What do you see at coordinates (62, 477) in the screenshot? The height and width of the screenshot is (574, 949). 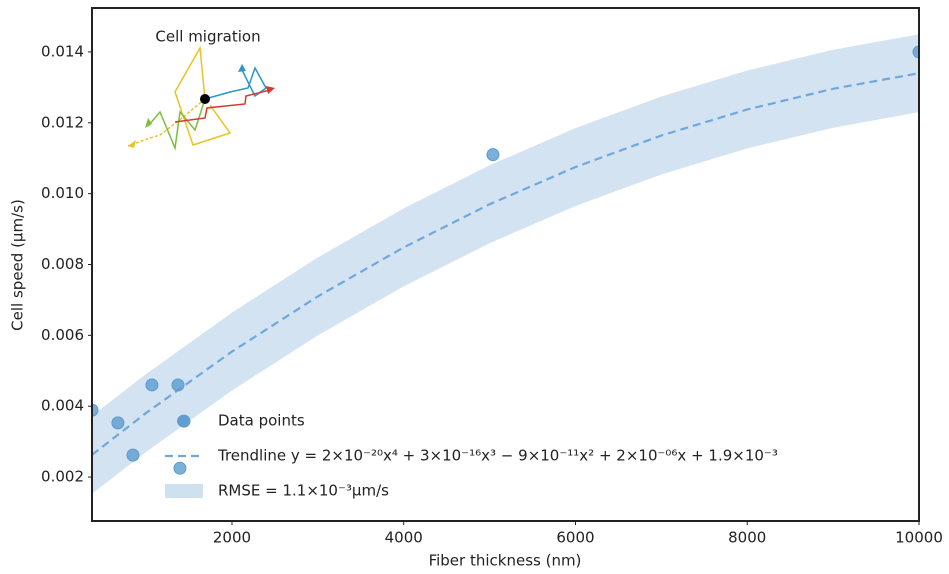 I see `y-tick-label: 0.002` at bounding box center [62, 477].